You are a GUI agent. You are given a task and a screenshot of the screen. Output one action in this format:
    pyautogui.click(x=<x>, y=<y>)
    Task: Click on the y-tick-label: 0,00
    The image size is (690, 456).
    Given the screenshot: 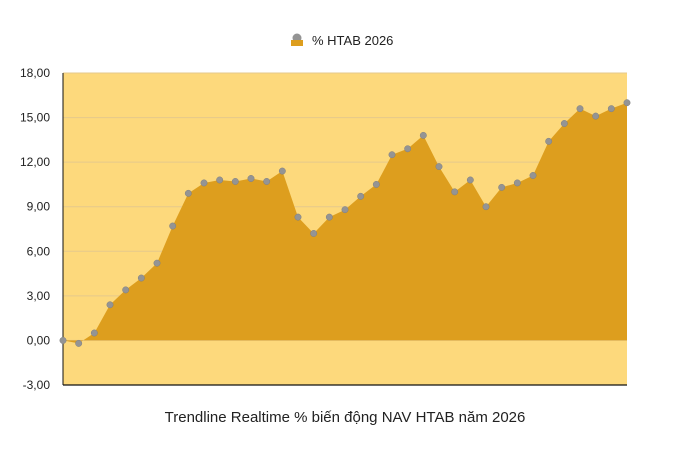 What is the action you would take?
    pyautogui.click(x=39, y=340)
    